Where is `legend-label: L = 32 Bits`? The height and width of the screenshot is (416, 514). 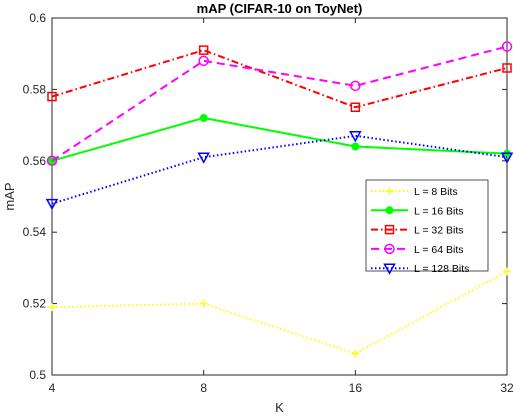
legend-label: L = 32 Bits is located at coordinates (439, 231).